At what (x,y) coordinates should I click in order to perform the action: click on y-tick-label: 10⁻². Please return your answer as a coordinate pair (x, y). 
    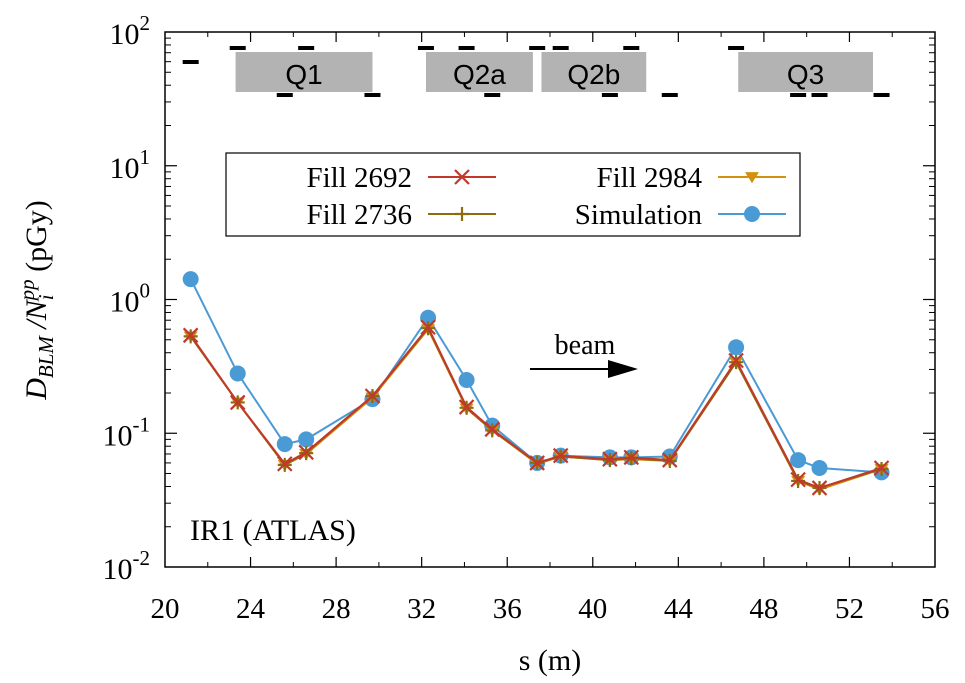
    Looking at the image, I should click on (127, 566).